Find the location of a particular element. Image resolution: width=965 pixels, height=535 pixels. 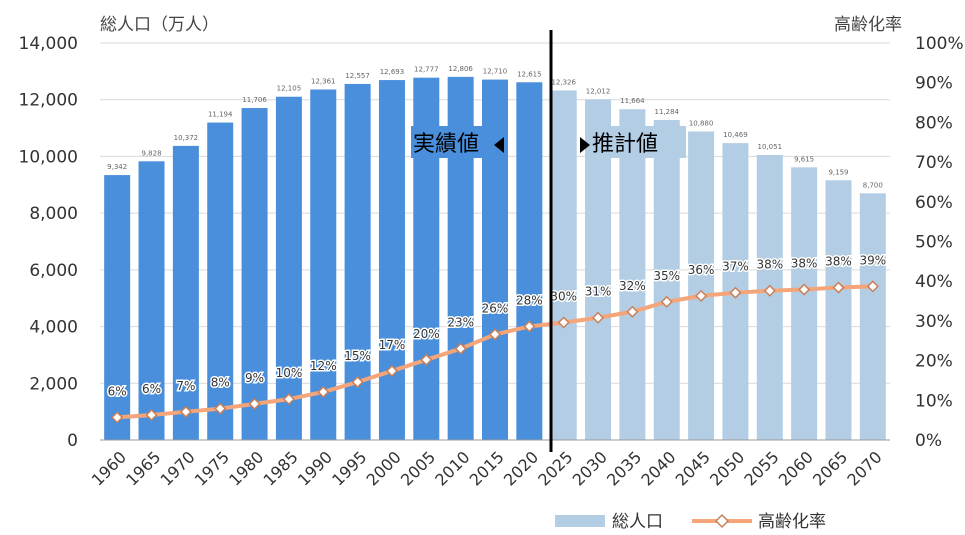

aging-rate-label: 12% is located at coordinates (323, 366).